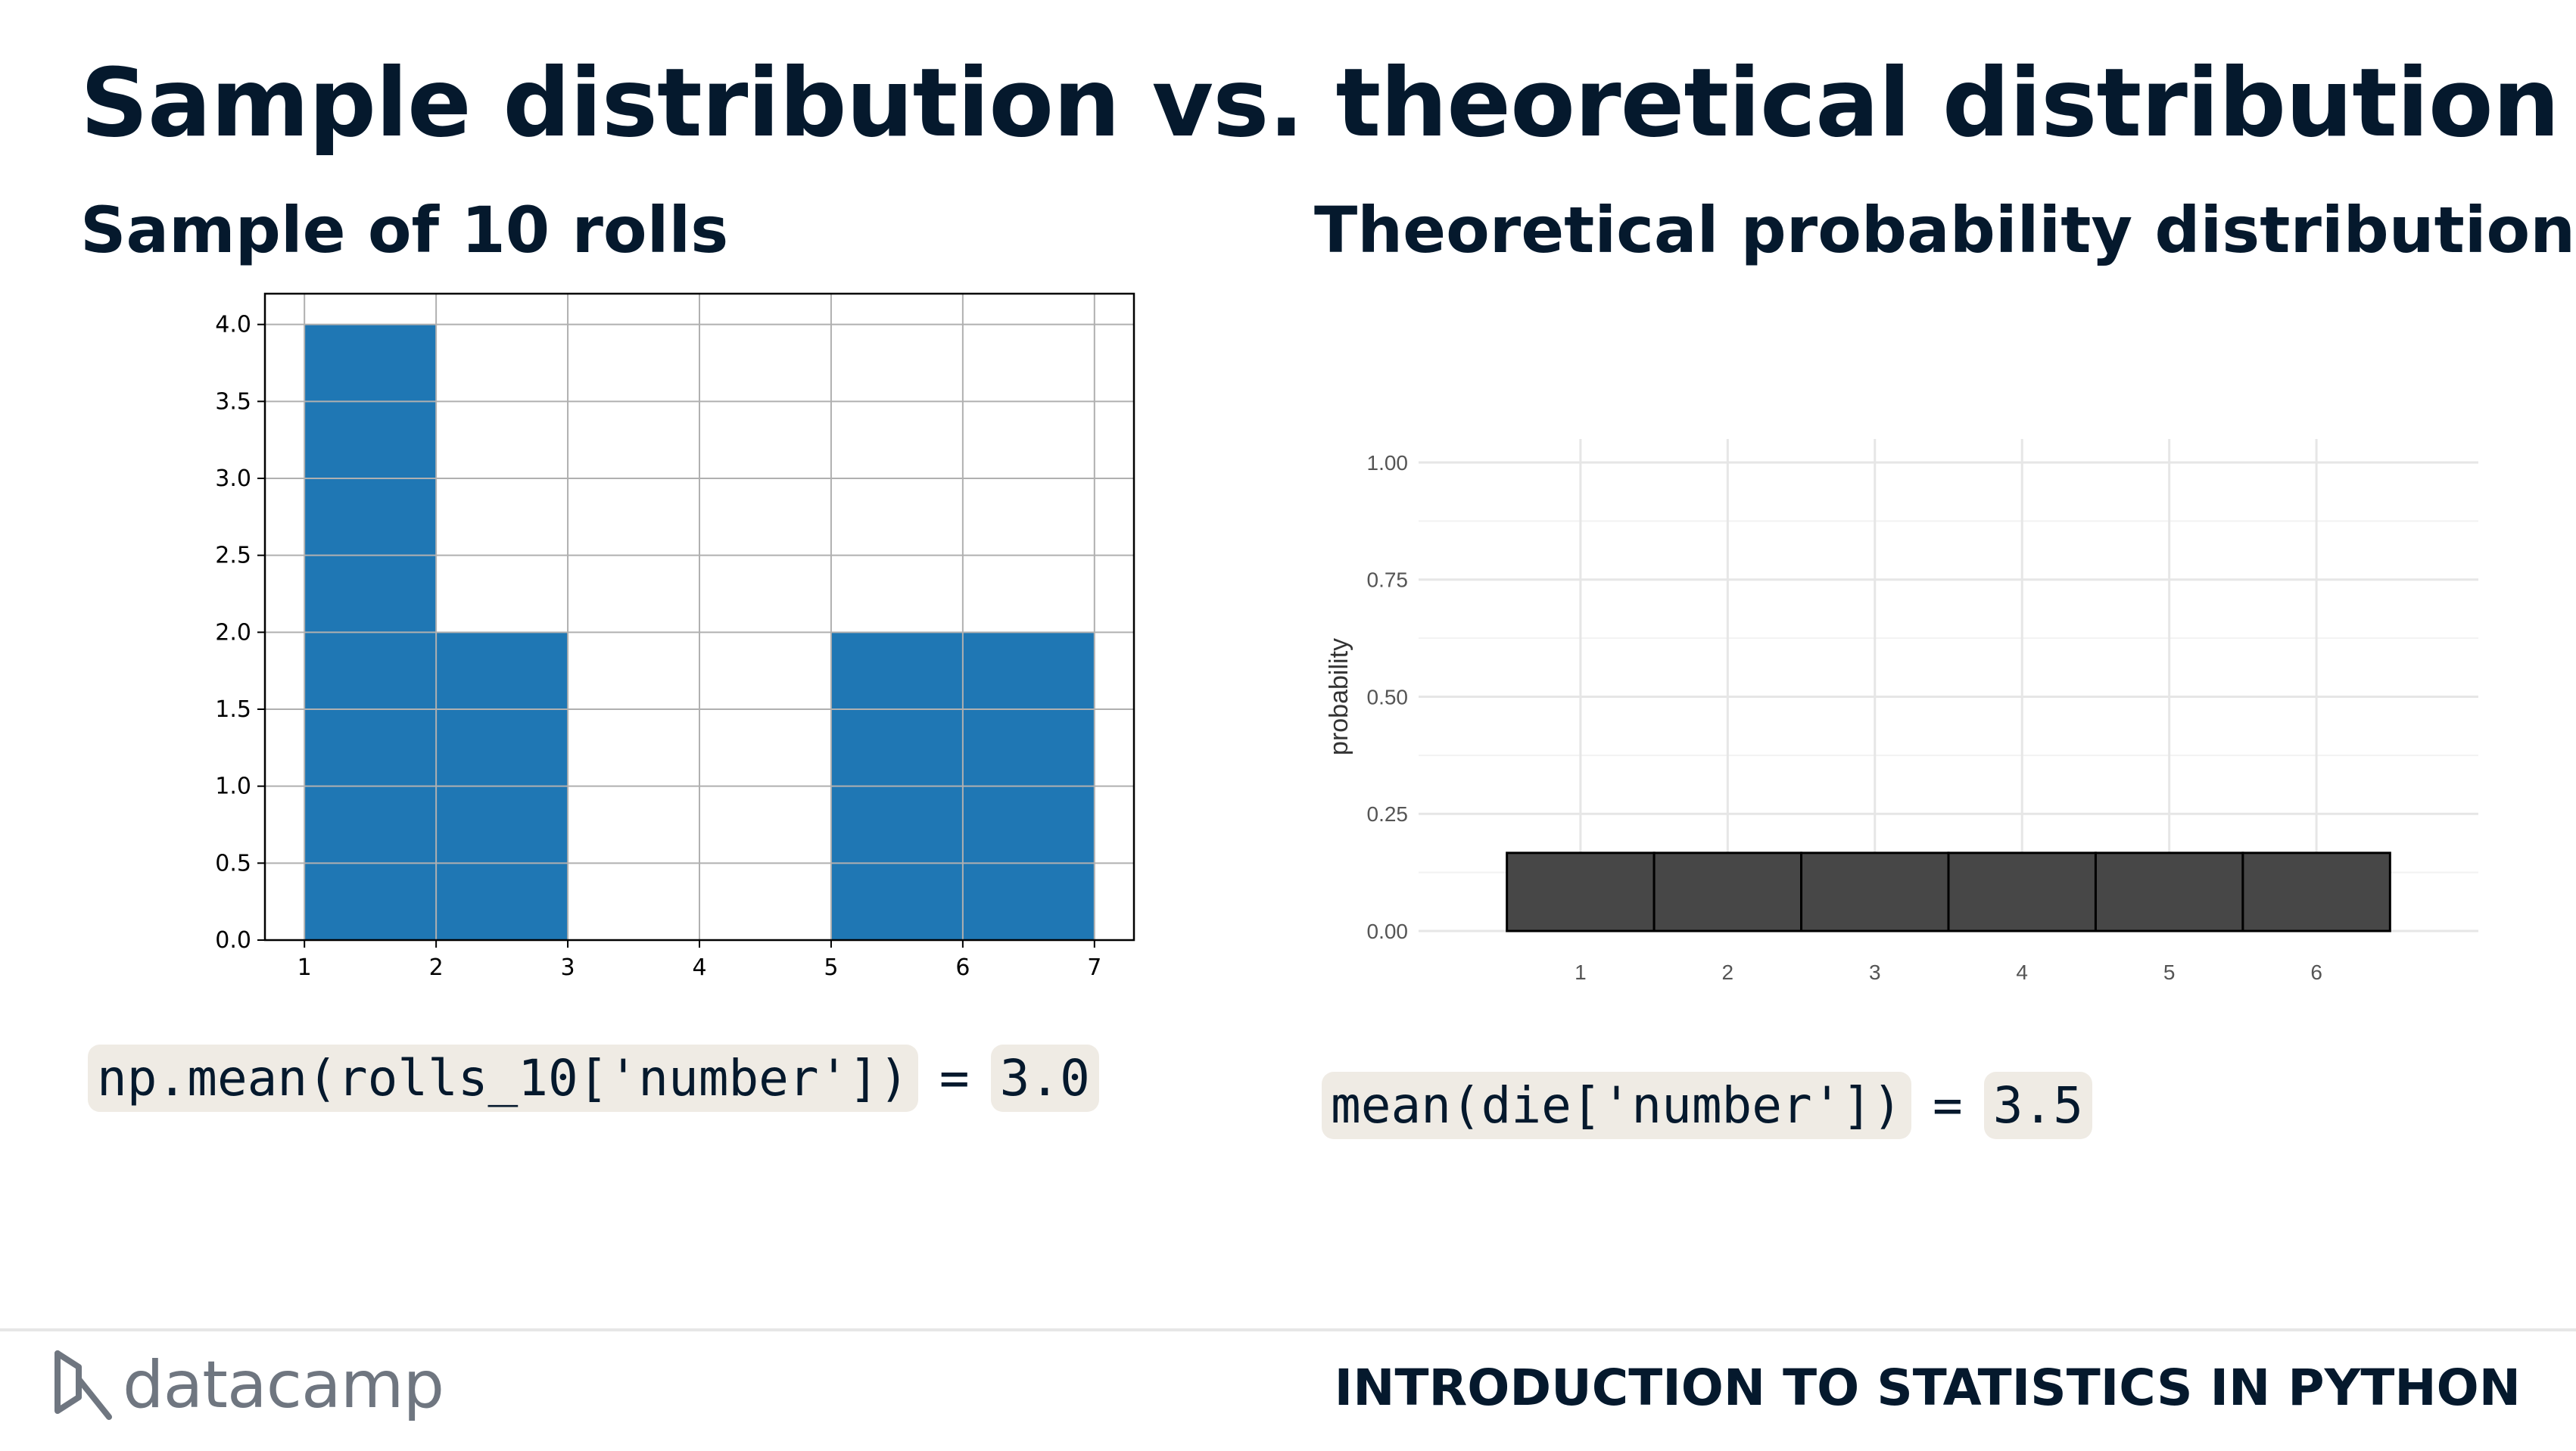  Describe the element at coordinates (1928, 1388) in the screenshot. I see `course-title: INTRODUCTION TO STATISTICS IN PYTHON` at that location.